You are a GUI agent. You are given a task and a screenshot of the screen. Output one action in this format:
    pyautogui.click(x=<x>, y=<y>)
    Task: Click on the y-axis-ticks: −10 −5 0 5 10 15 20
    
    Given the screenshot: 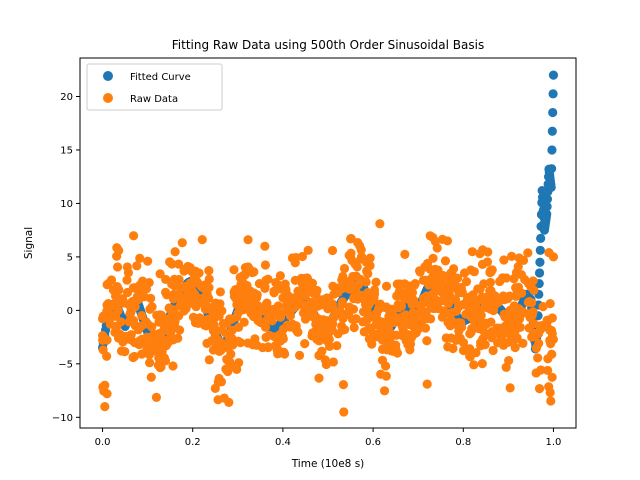 What is the action you would take?
    pyautogui.click(x=66, y=258)
    